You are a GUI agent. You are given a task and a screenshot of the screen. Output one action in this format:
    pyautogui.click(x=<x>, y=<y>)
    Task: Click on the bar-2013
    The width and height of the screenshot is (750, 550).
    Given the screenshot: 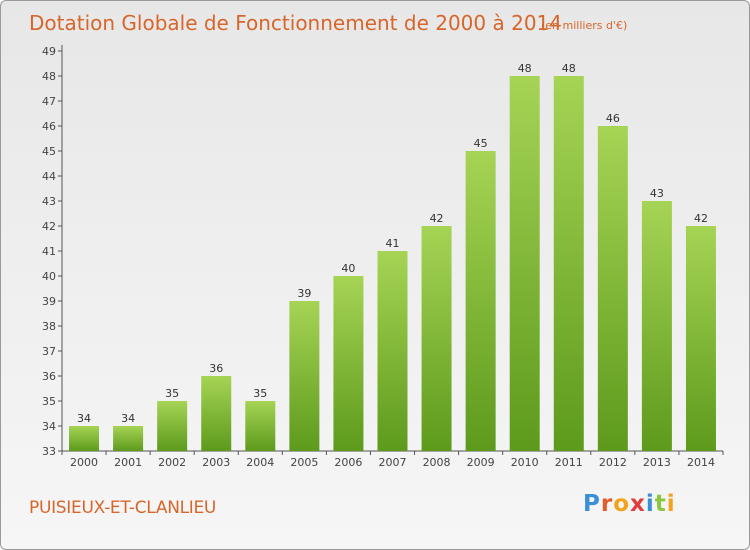 What is the action you would take?
    pyautogui.click(x=656, y=326)
    